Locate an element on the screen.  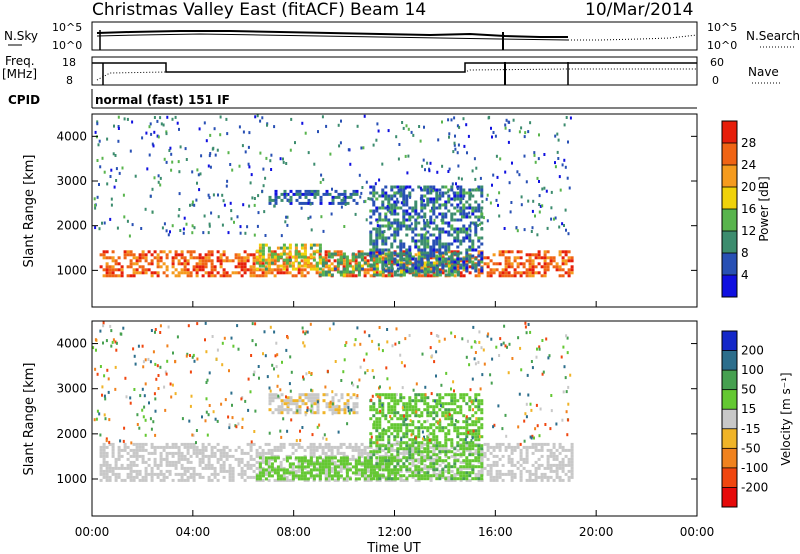
frequency-strip: Freq. [MHz] 18 8 60 0 Nave is located at coordinates (392, 70).